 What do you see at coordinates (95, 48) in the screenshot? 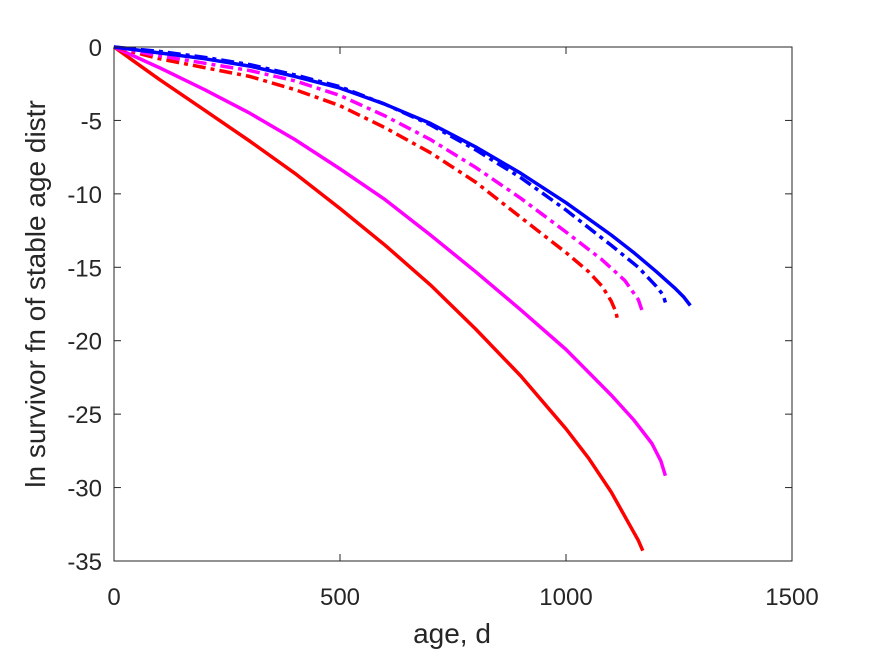
I see `y-tick-label: 0` at bounding box center [95, 48].